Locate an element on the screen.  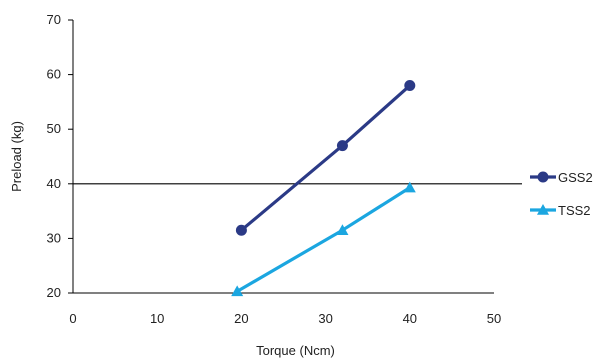
legend-item-tss2: TSS2 is located at coordinates (560, 210).